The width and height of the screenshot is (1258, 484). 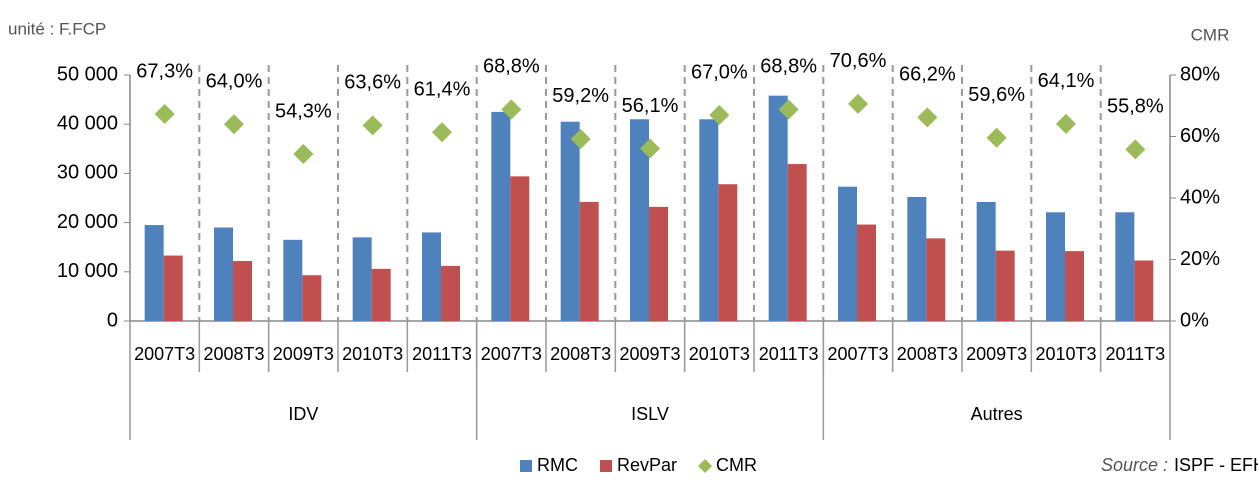 What do you see at coordinates (87, 74) in the screenshot?
I see `y-tick-label: 50 000` at bounding box center [87, 74].